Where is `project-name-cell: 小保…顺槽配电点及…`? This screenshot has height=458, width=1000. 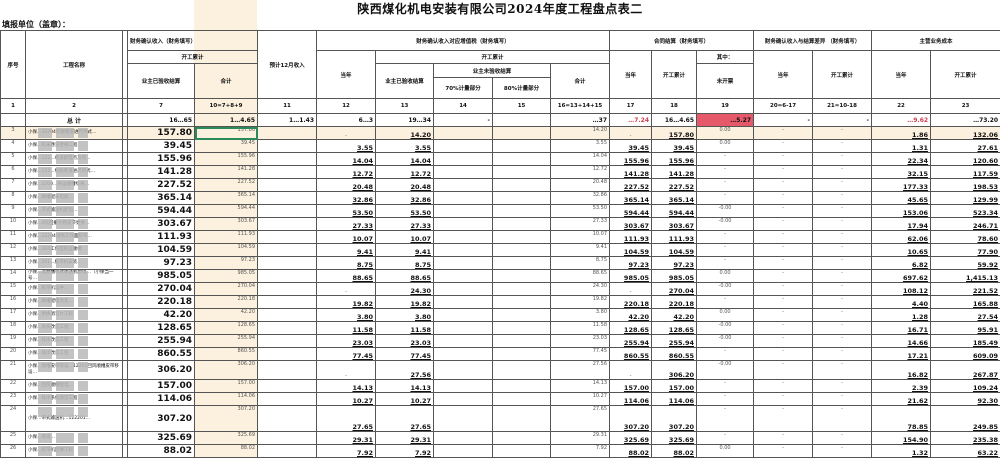
project-name-cell: 小保…顺槽配电点及… is located at coordinates (74, 302).